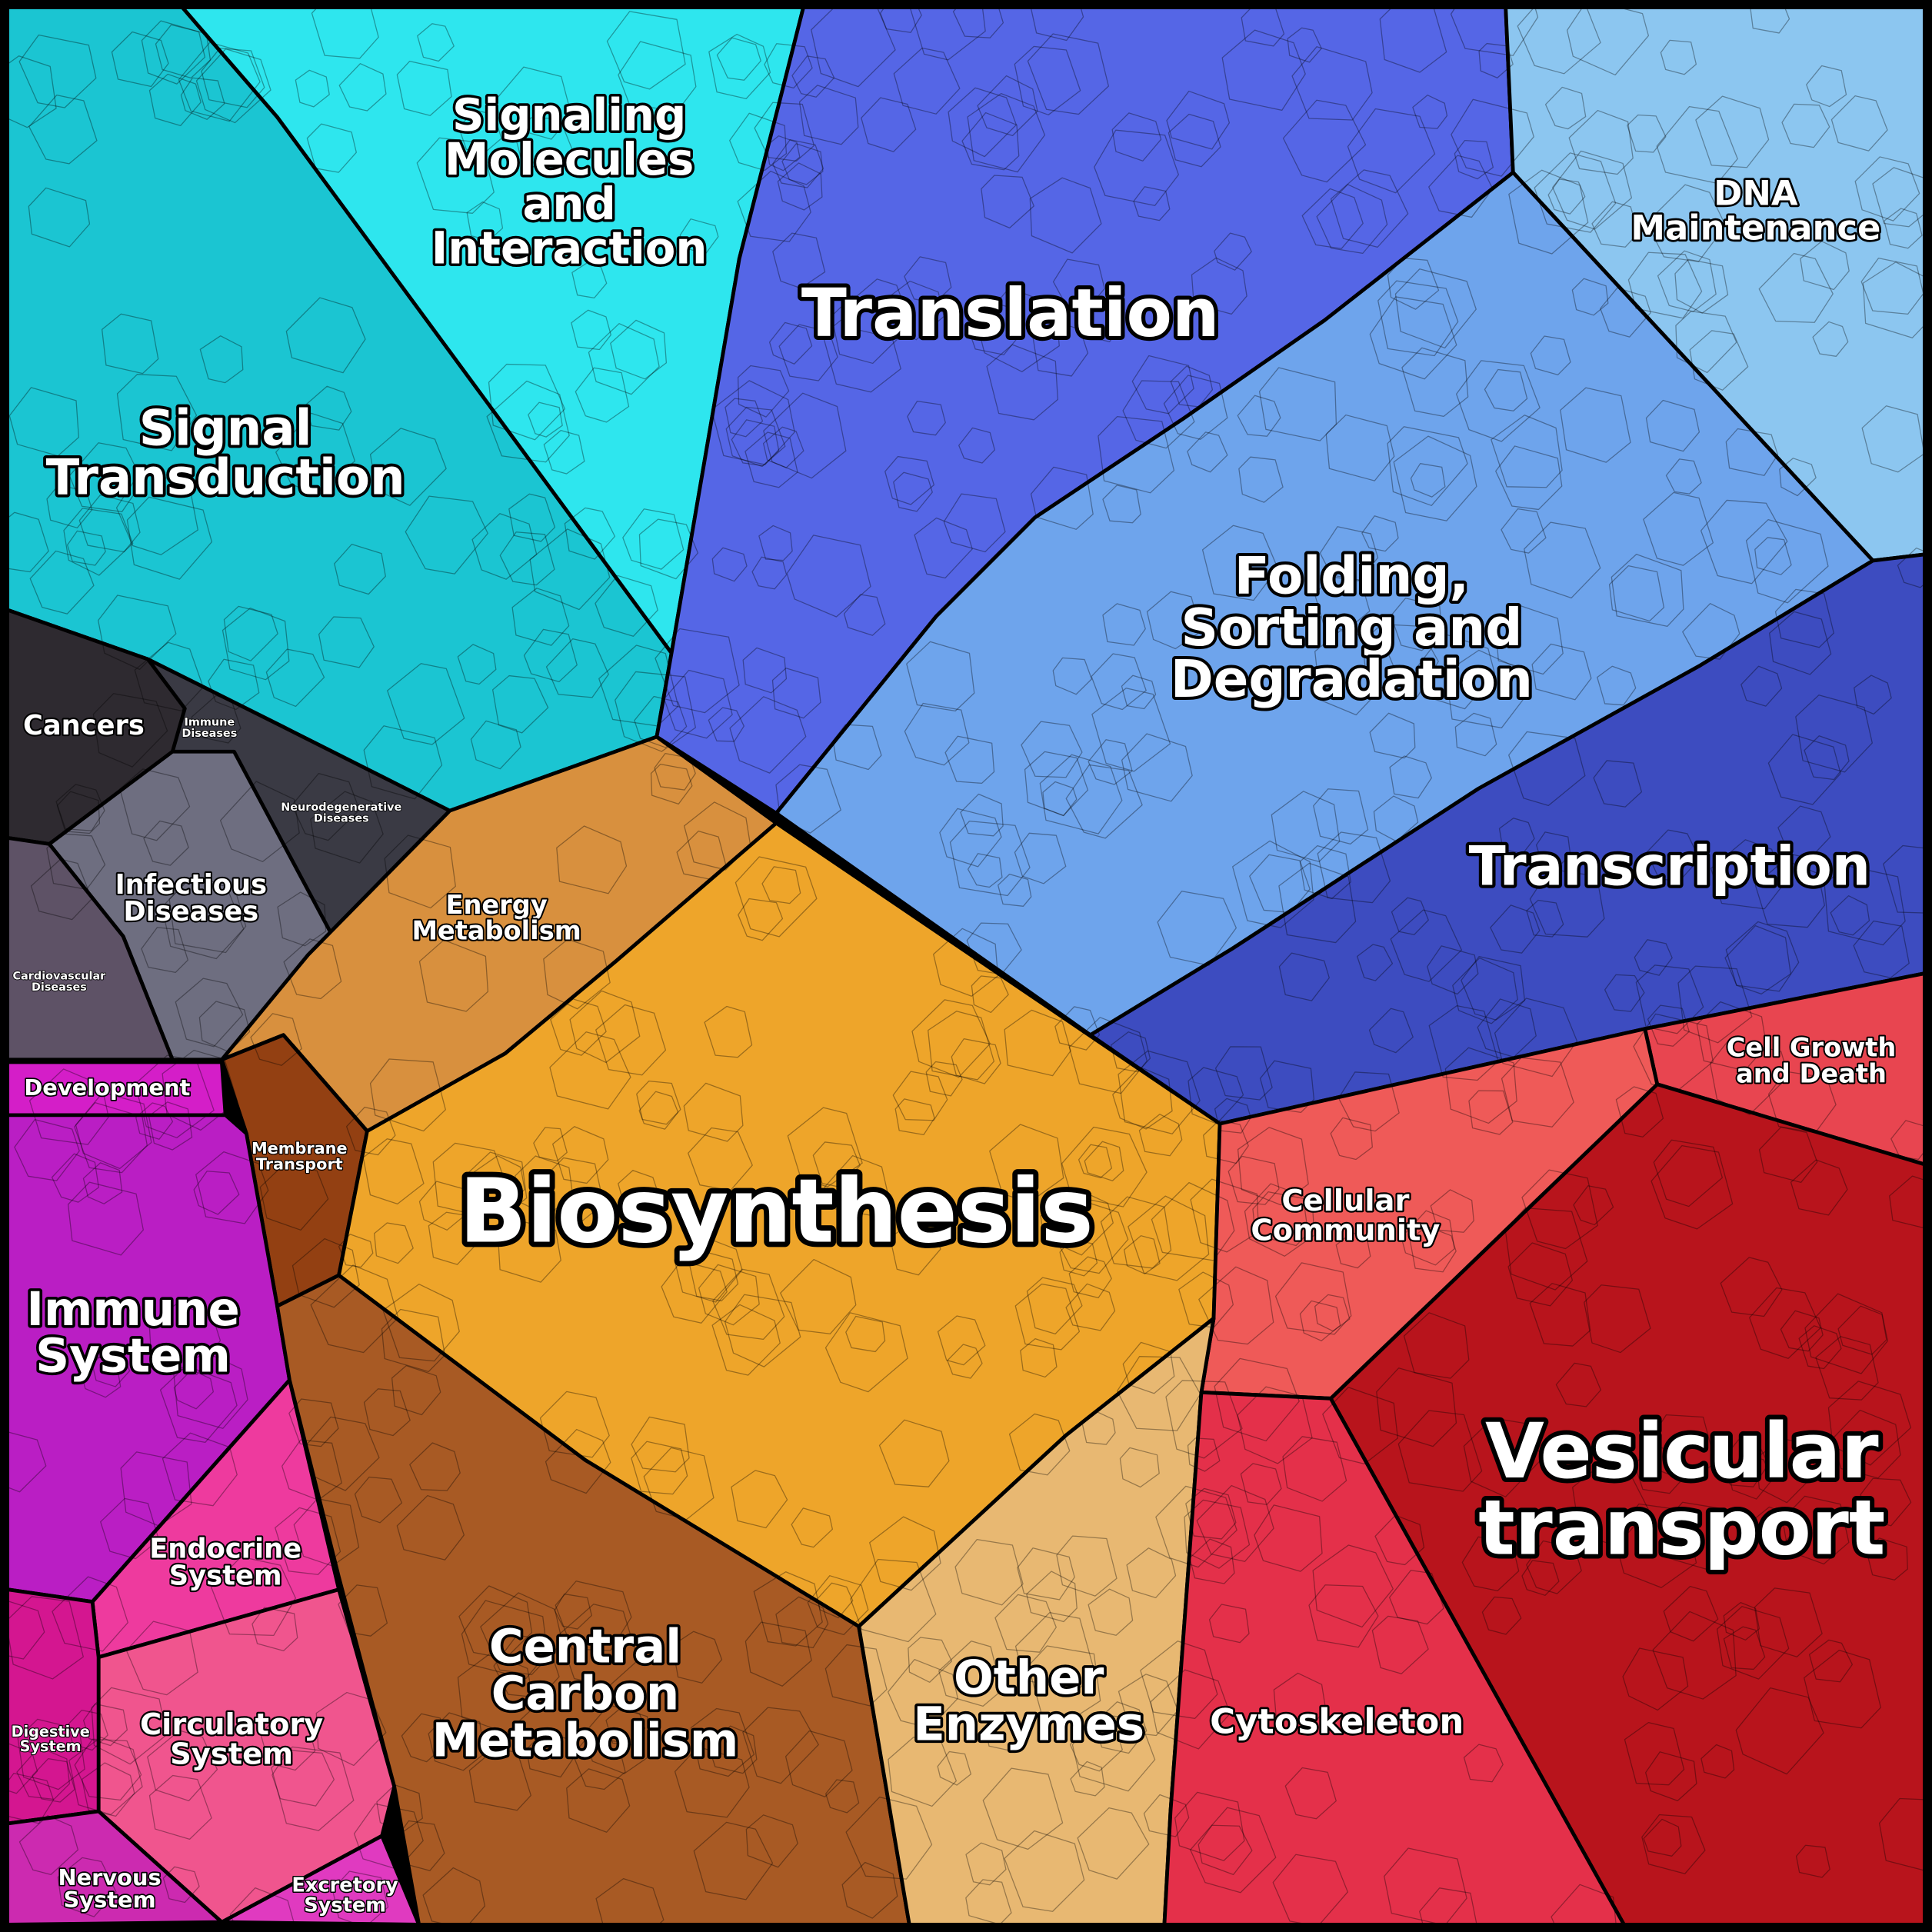 The image size is (1932, 1932). Describe the element at coordinates (1756, 193) in the screenshot. I see `region-label: DNA` at that location.